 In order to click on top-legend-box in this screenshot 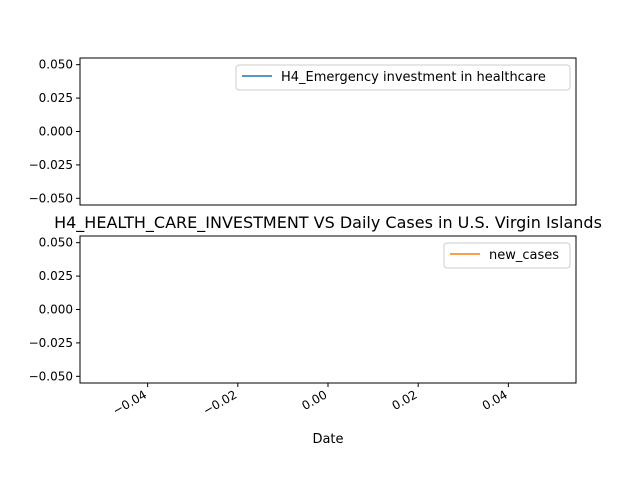, I will do `click(403, 77)`.